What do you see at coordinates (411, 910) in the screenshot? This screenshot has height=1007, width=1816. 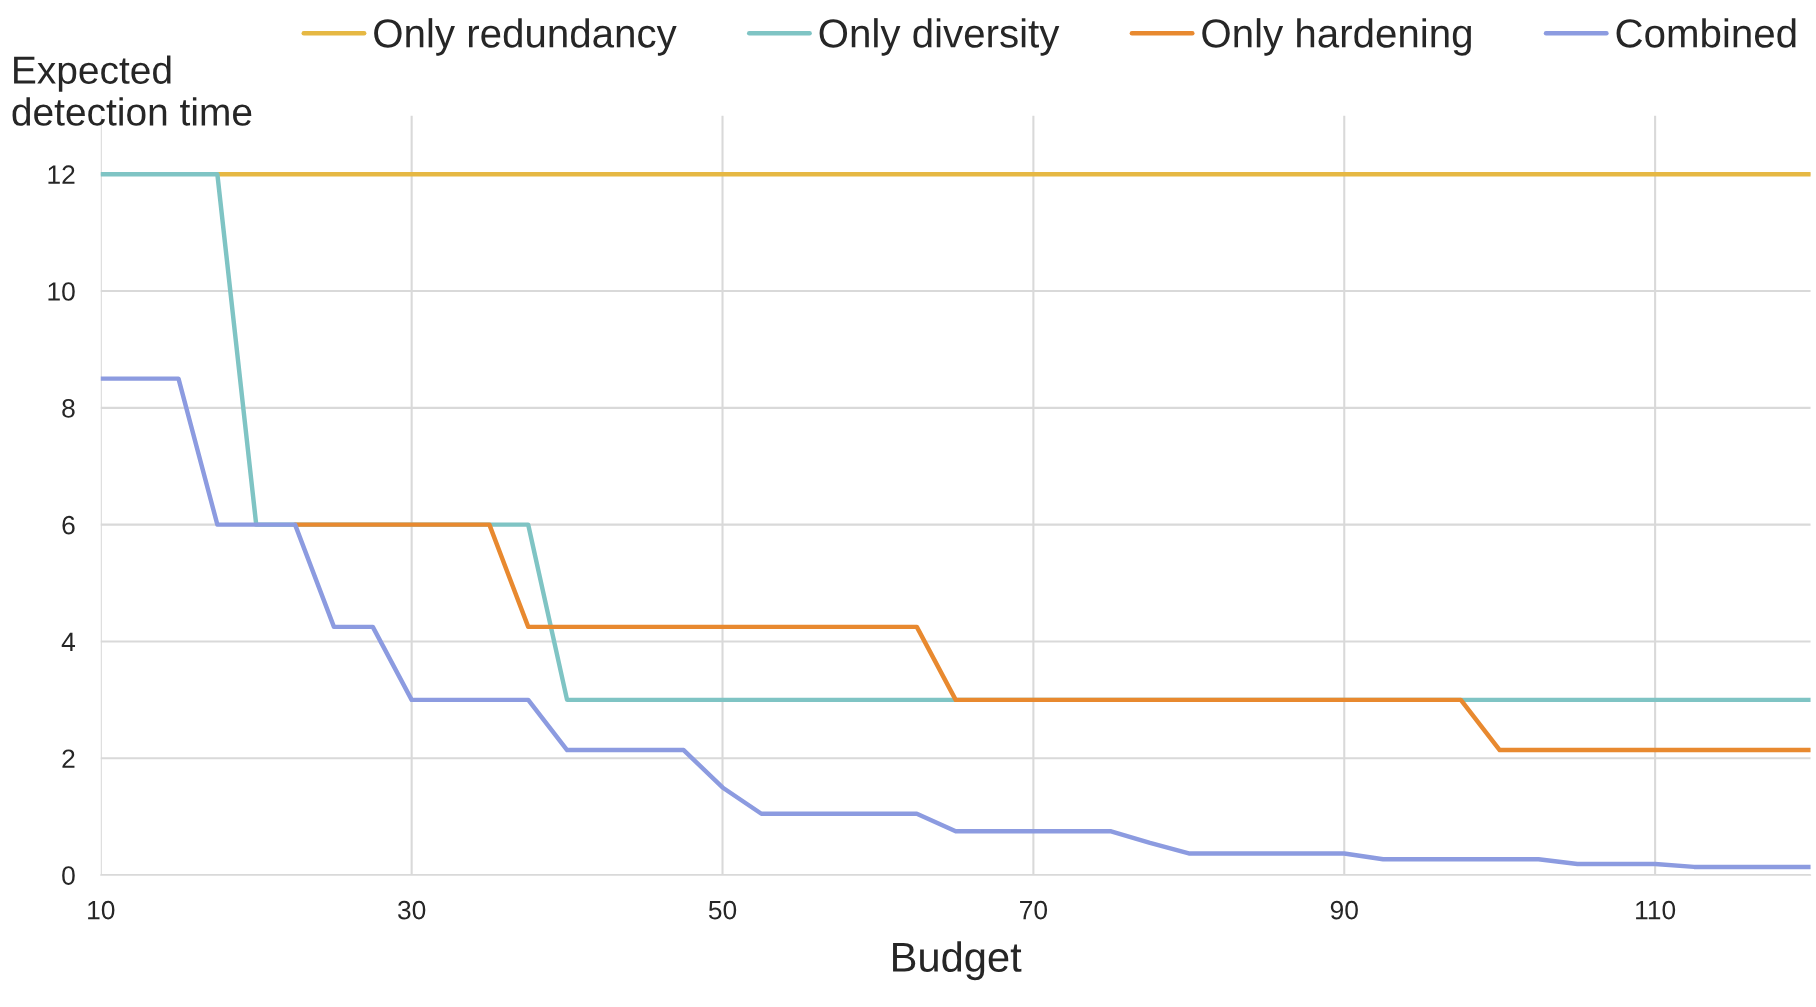 I see `x-tick-label: 30` at bounding box center [411, 910].